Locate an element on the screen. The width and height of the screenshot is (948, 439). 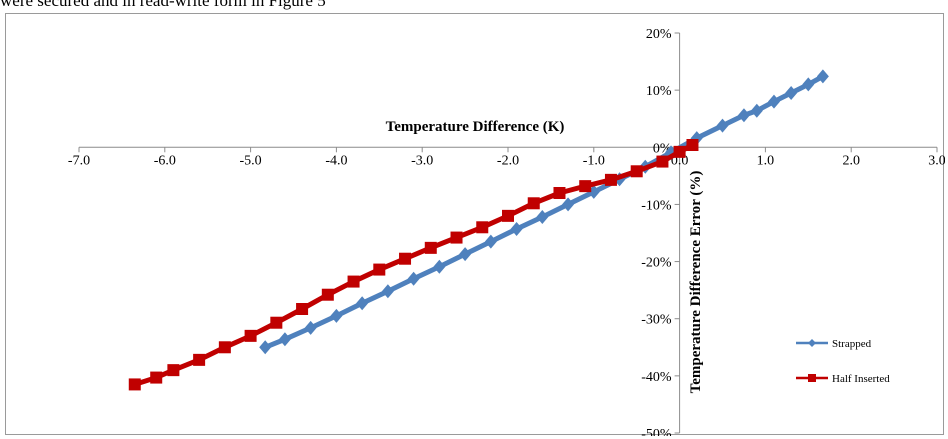
x-tick-label: -2.0 is located at coordinates (508, 160).